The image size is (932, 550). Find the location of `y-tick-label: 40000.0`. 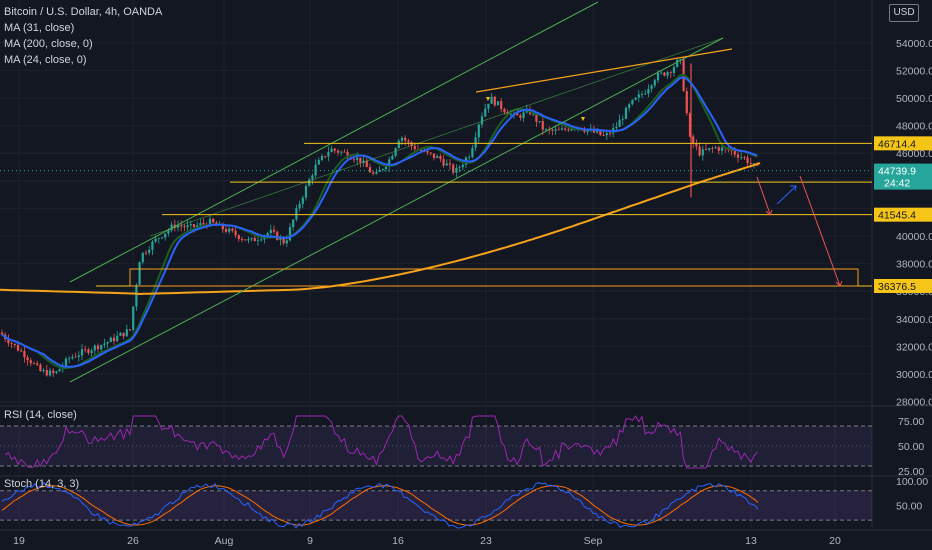

y-tick-label: 40000.0 is located at coordinates (914, 237).